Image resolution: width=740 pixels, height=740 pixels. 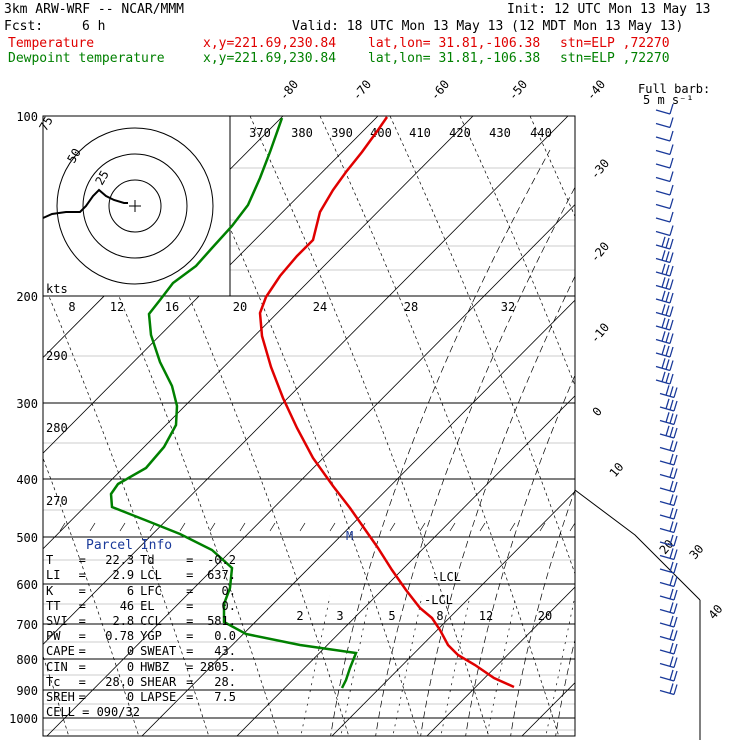 What do you see at coordinates (302, 133) in the screenshot?
I see `theta-label: 380` at bounding box center [302, 133].